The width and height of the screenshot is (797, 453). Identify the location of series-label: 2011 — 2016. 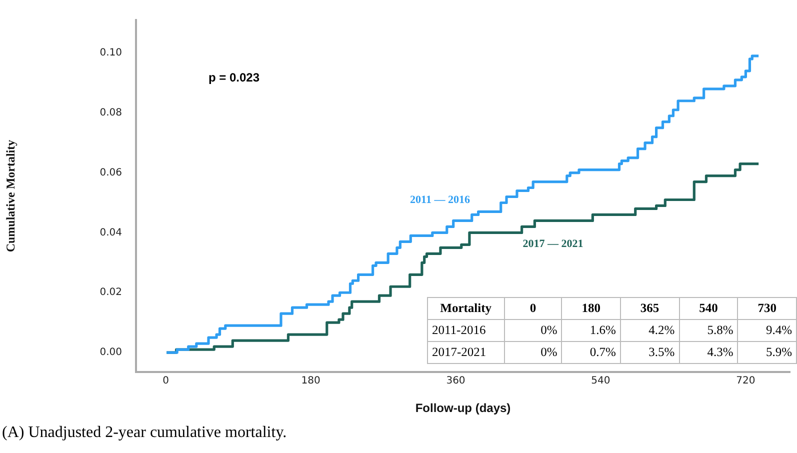
(440, 200).